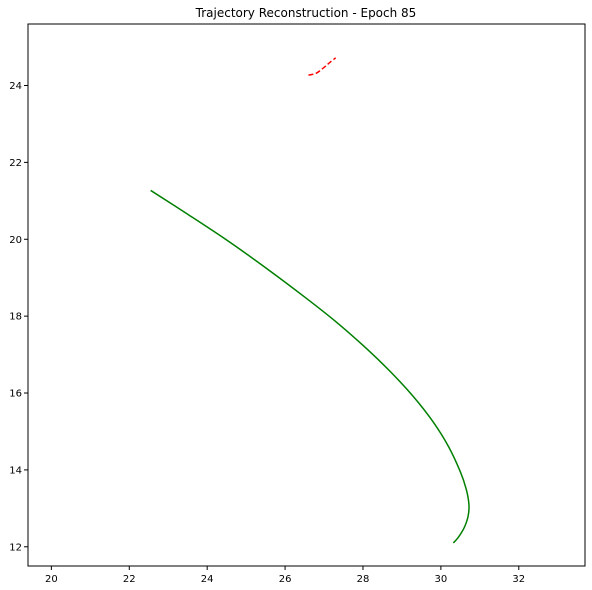  What do you see at coordinates (51, 579) in the screenshot?
I see `x-tick-label: 20` at bounding box center [51, 579].